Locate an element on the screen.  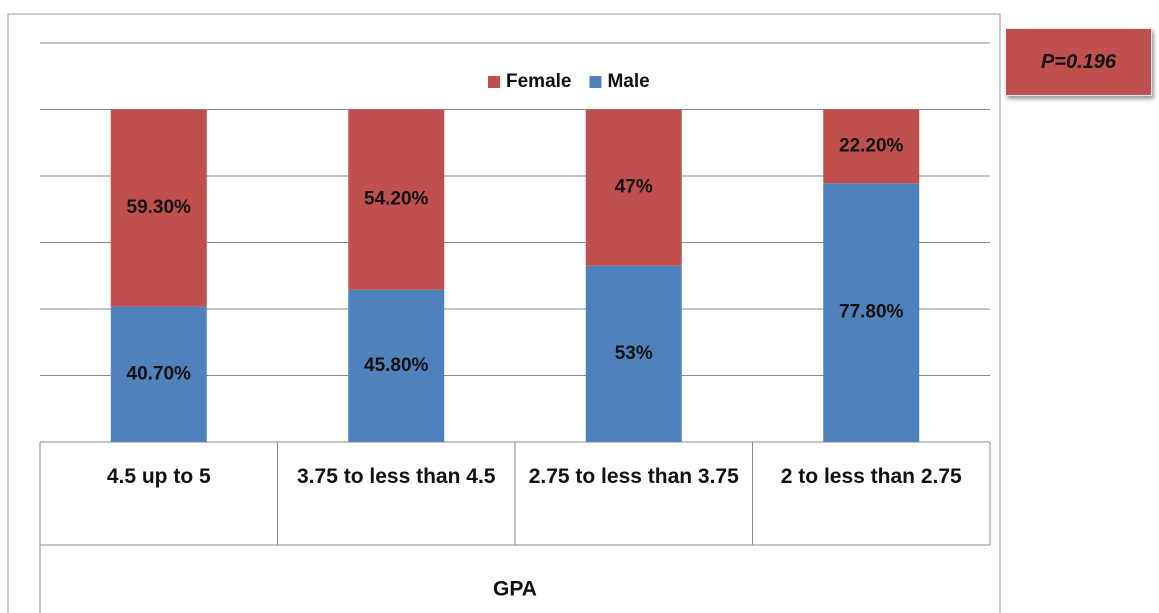
data-label: 45.80% is located at coordinates (396, 365).